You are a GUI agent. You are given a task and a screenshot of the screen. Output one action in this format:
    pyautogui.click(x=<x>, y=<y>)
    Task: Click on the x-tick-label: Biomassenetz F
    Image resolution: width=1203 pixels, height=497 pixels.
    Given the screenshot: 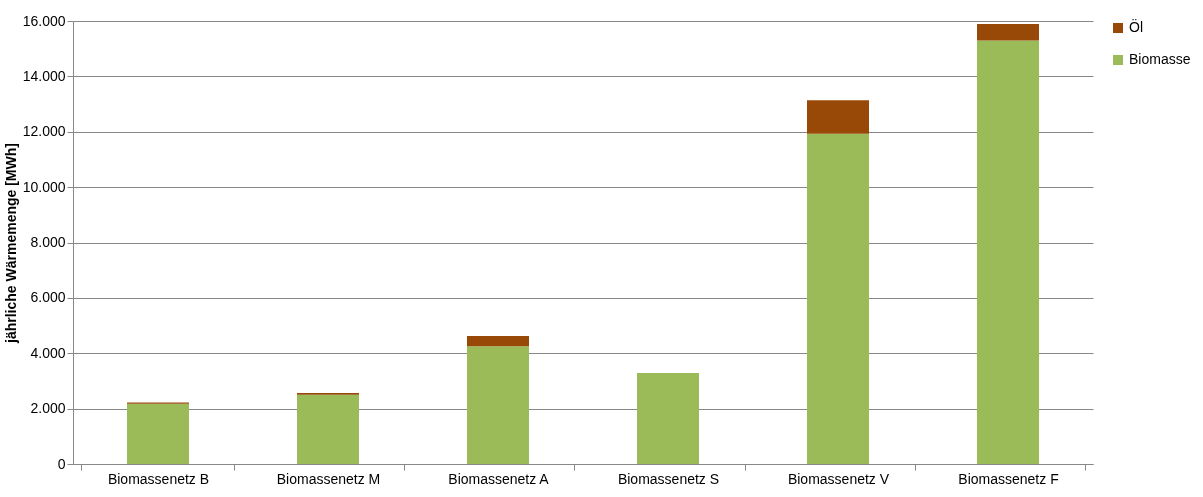 What is the action you would take?
    pyautogui.click(x=1008, y=478)
    